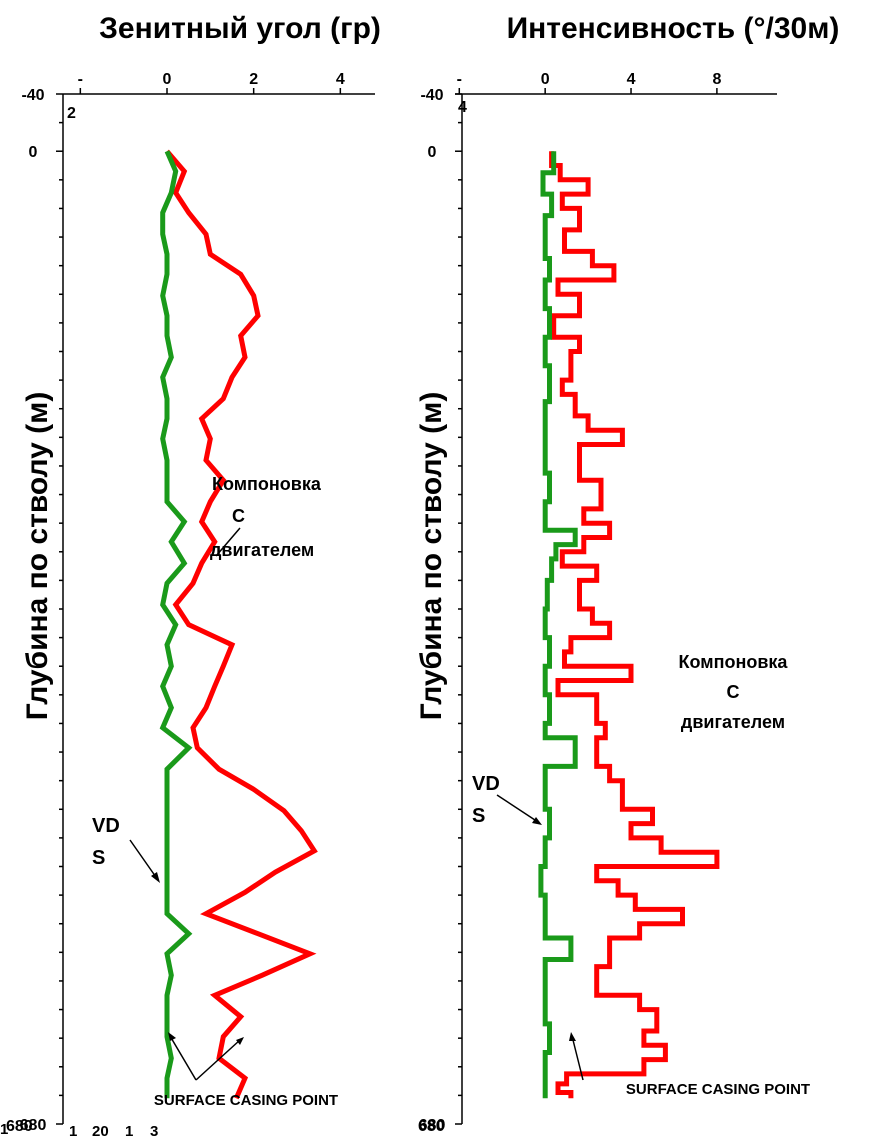 This screenshot has height=1138, width=880. I want to click on right-vds-line-2: S, so click(478, 816).